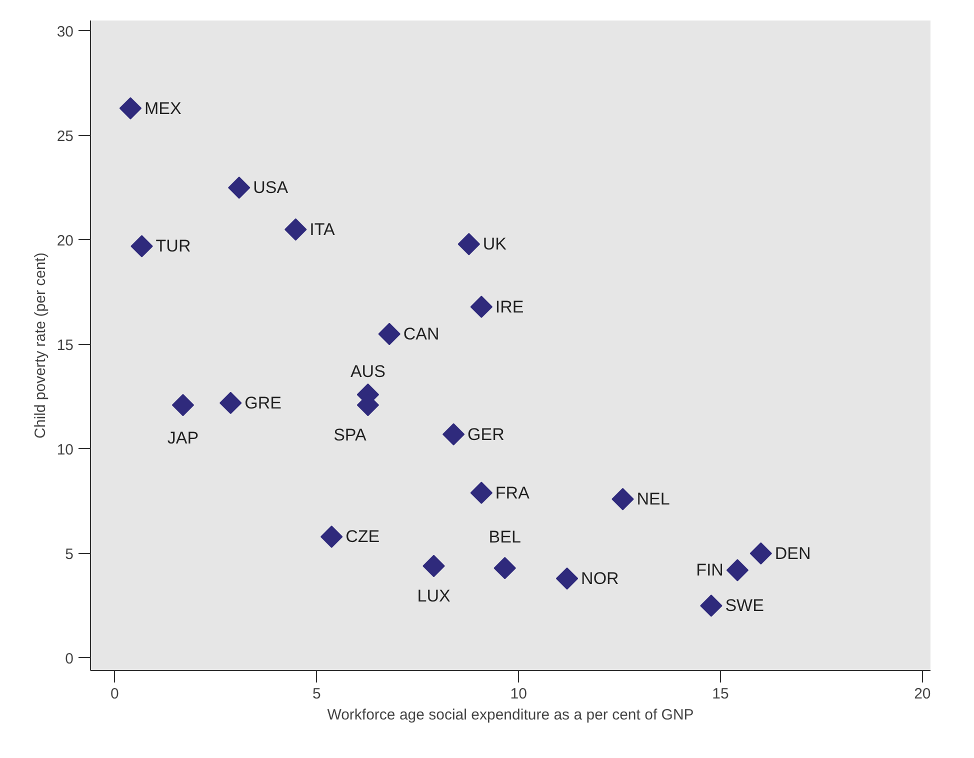 The width and height of the screenshot is (974, 758). I want to click on y-tick-label: 20, so click(65, 241).